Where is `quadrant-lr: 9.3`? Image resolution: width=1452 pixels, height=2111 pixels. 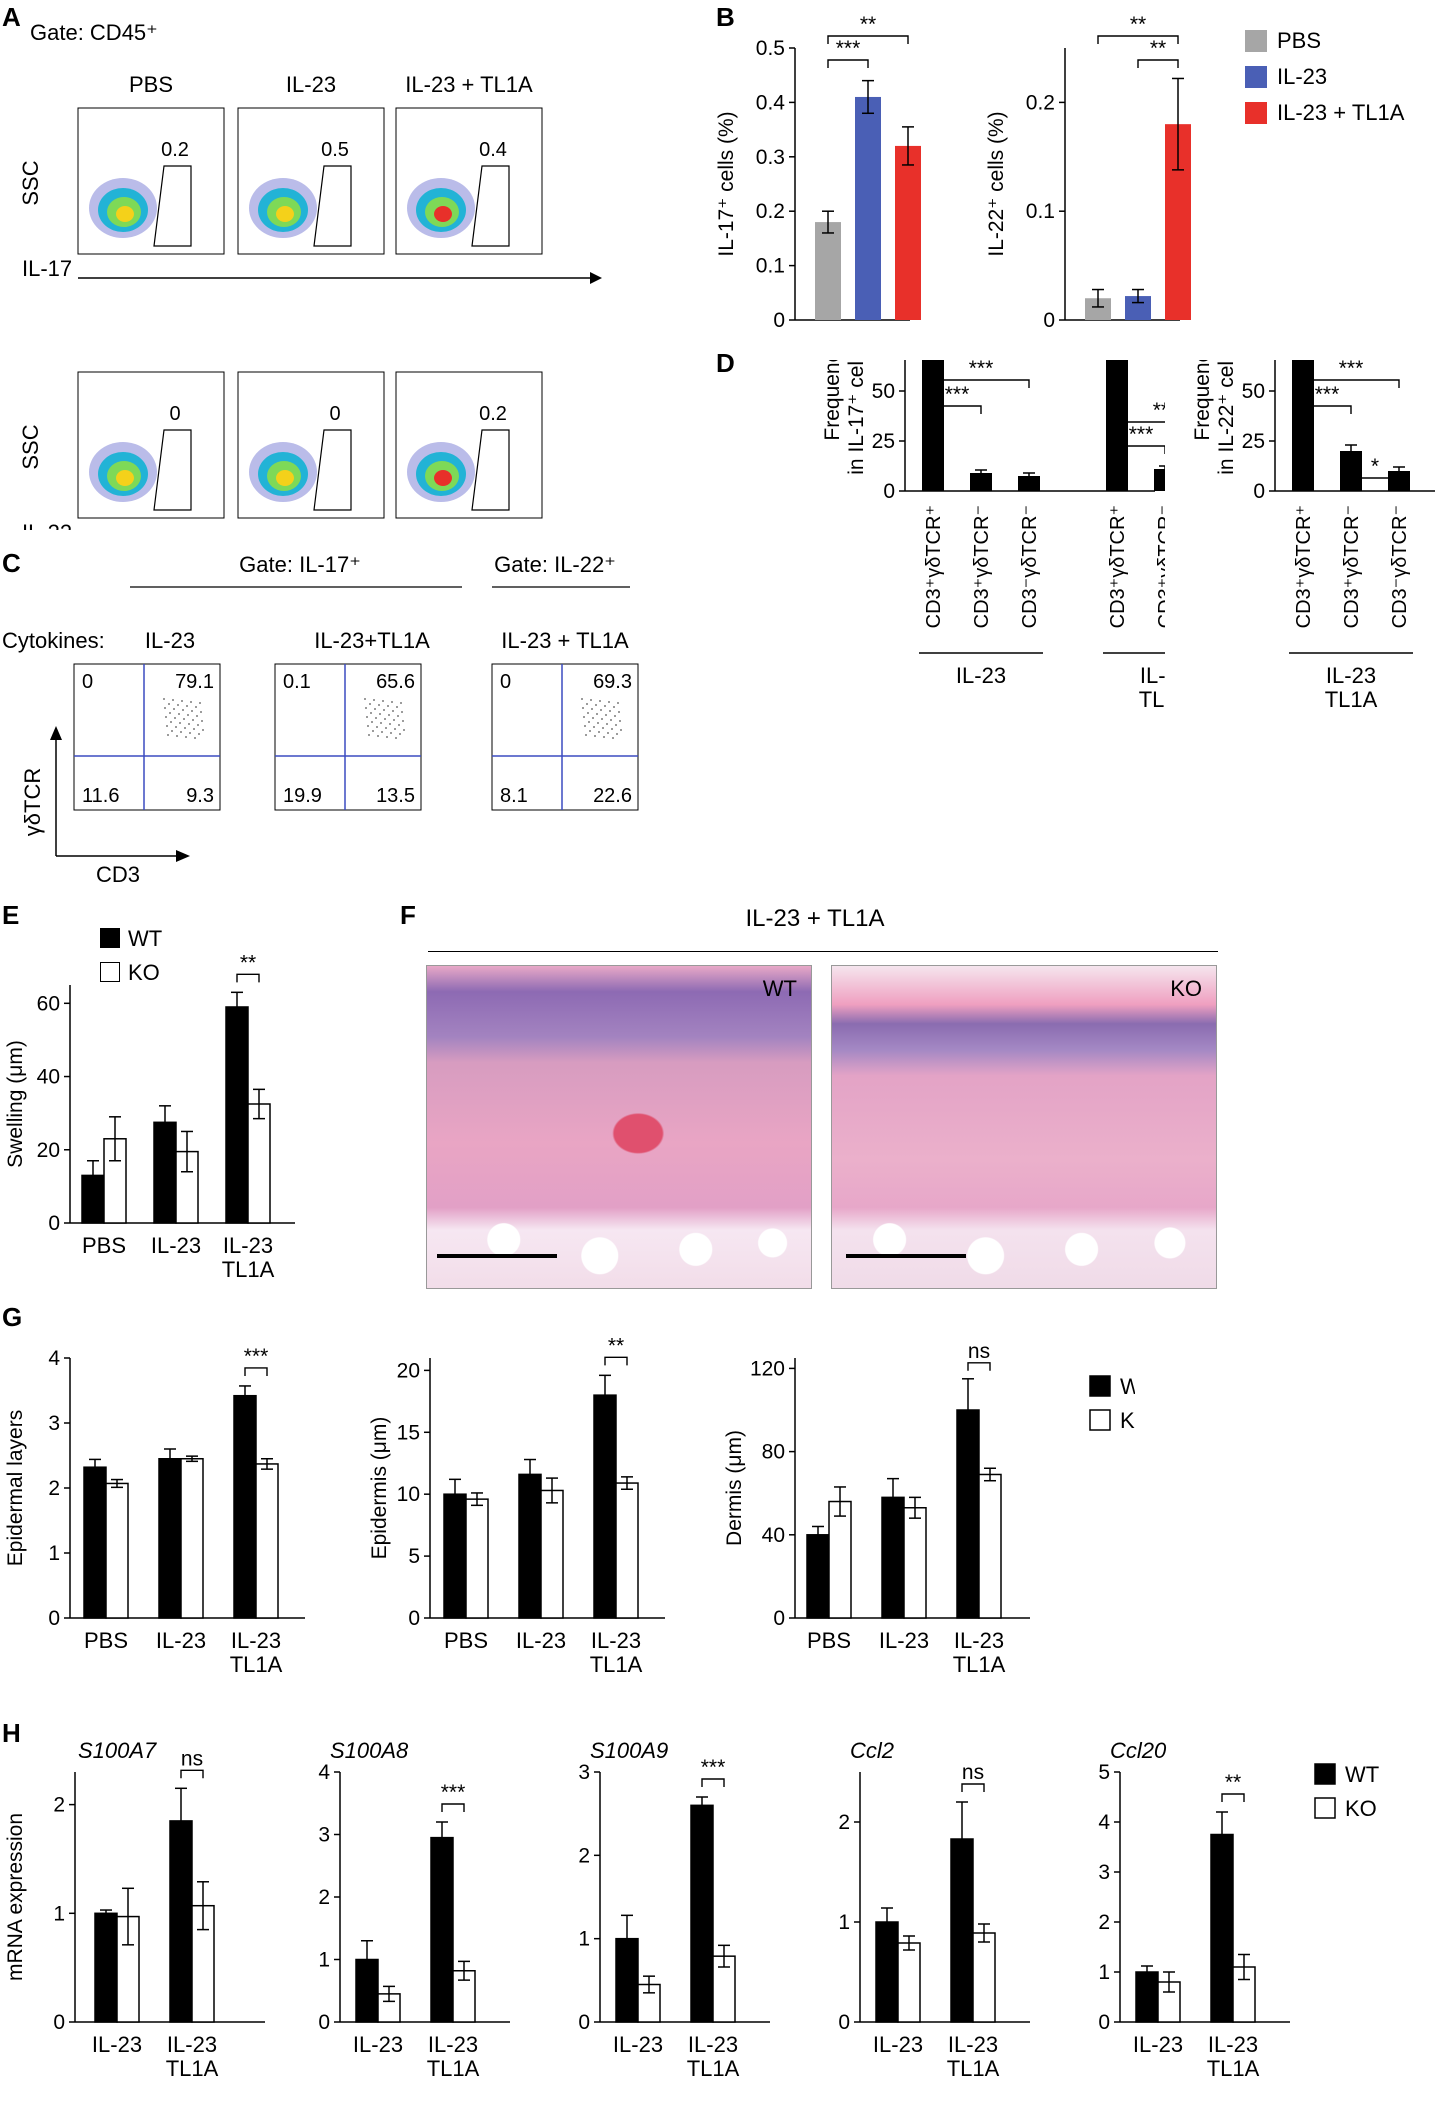 quadrant-lr: 9.3 is located at coordinates (200, 796).